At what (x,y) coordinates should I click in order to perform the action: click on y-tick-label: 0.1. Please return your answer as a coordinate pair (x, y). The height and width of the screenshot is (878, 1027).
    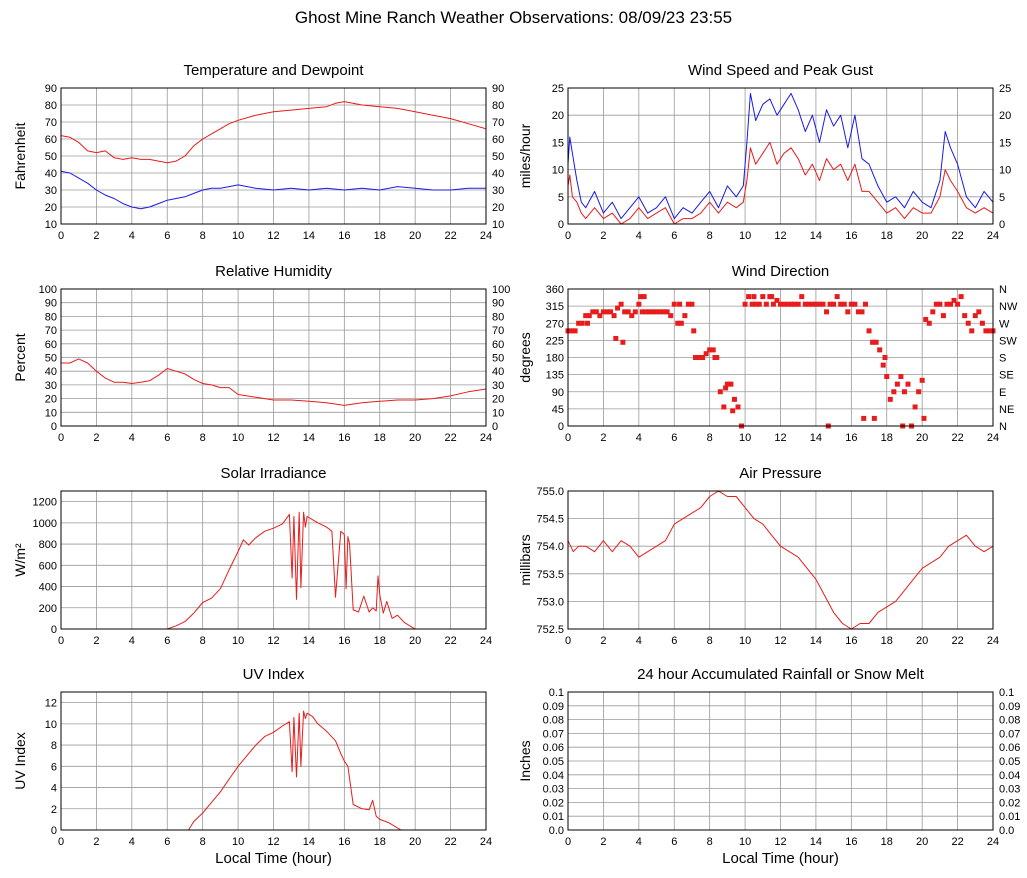
    Looking at the image, I should click on (556, 693).